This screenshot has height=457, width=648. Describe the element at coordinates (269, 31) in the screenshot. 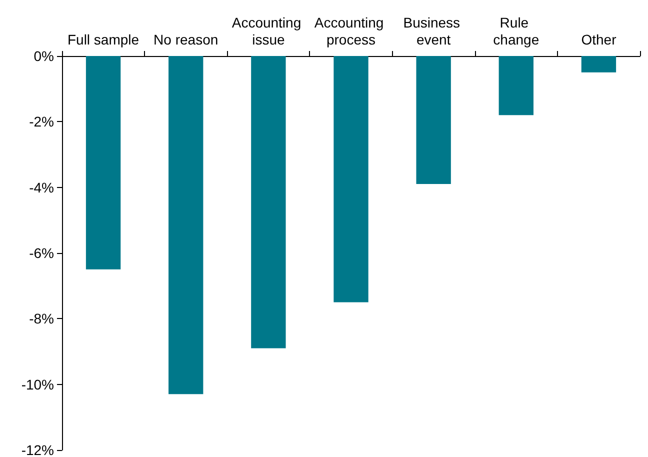

I see `x-tick-label: Accounting issue` at that location.